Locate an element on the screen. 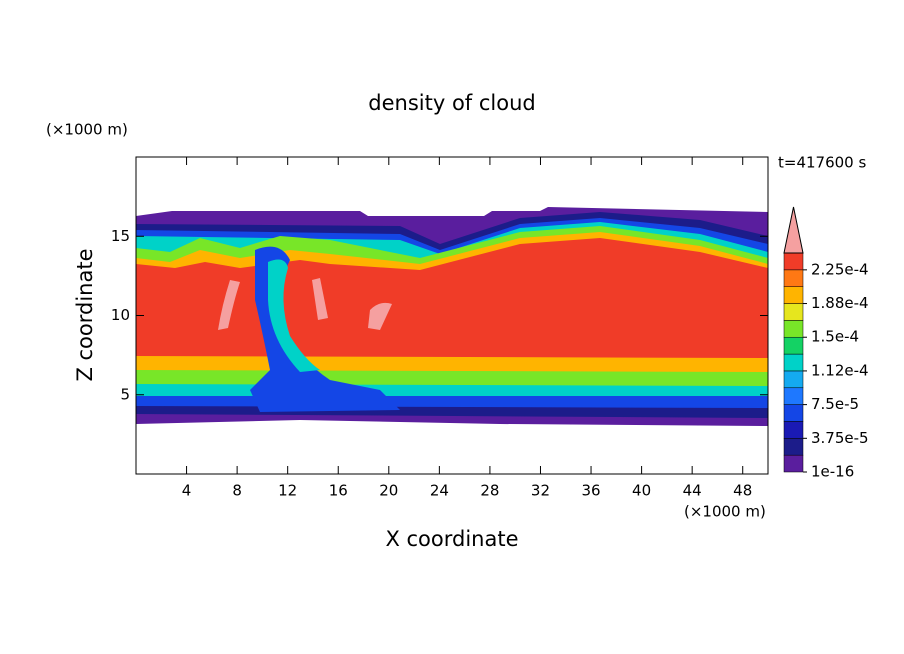  x-tick-label: 36 is located at coordinates (590, 491).